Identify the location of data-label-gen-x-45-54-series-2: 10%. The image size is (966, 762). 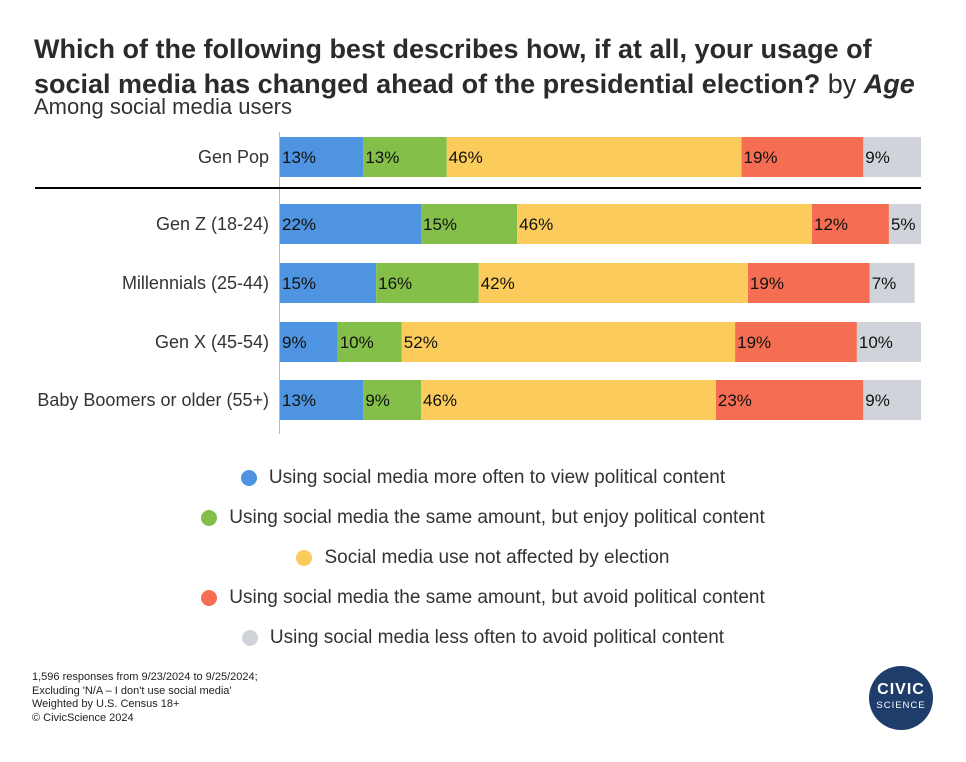
(357, 342).